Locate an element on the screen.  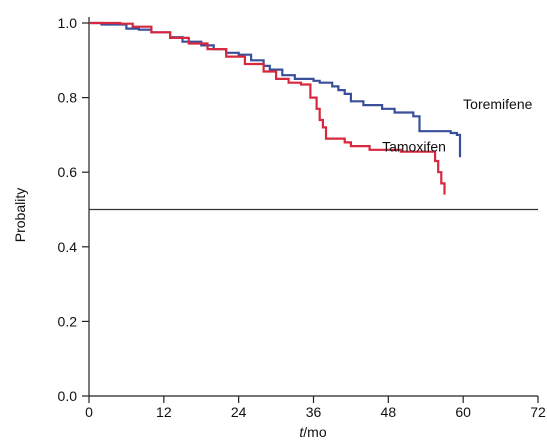
x-axis-title-italic: t is located at coordinates (301, 432).